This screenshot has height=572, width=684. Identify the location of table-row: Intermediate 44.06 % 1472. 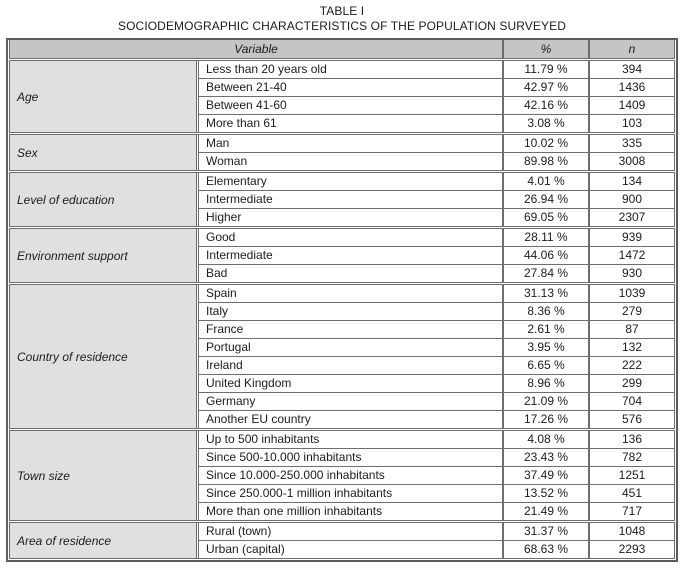
(436, 255).